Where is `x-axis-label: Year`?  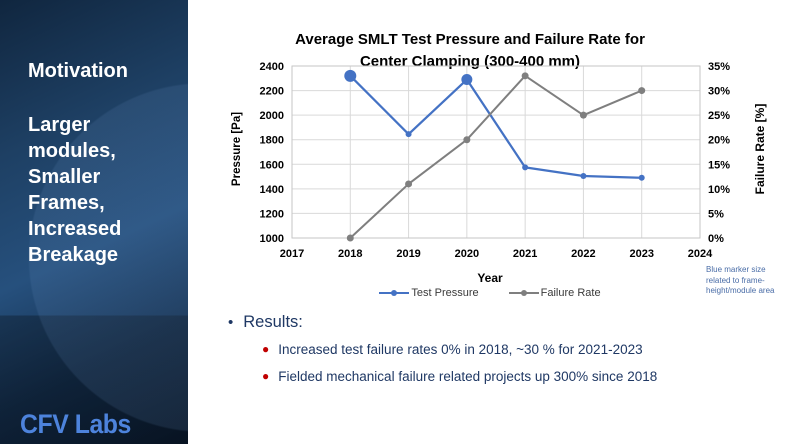 x-axis-label: Year is located at coordinates (490, 278).